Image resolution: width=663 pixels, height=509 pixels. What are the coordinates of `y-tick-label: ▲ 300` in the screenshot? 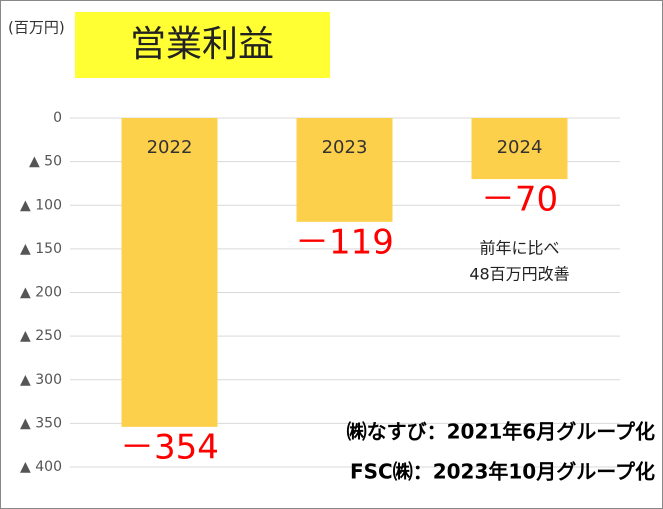 It's located at (41, 380).